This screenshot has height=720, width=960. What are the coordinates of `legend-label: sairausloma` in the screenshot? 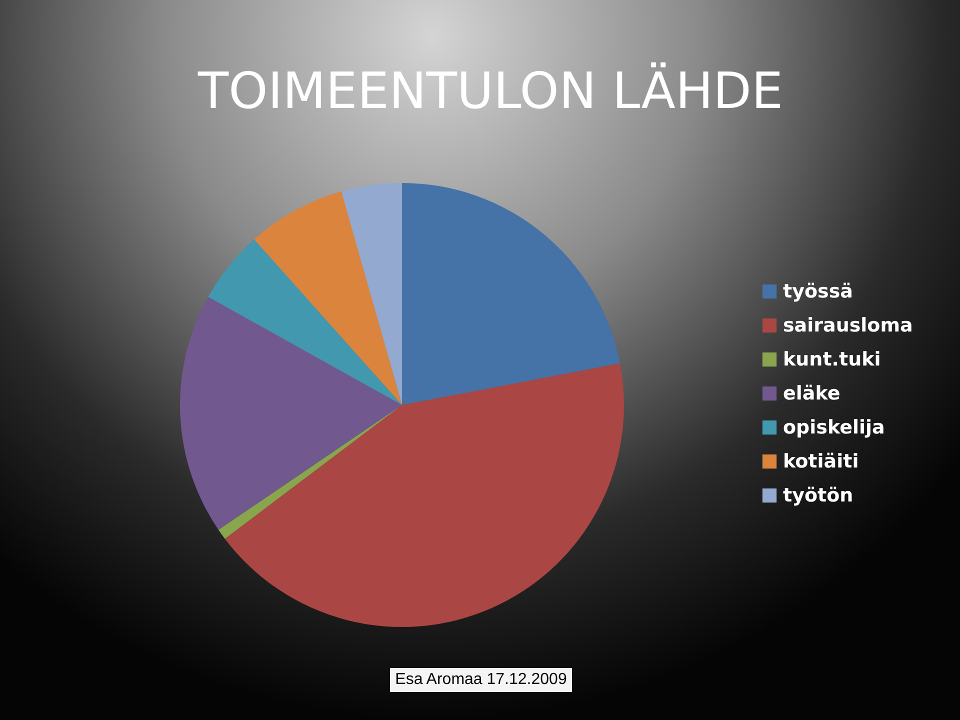 It's located at (848, 325).